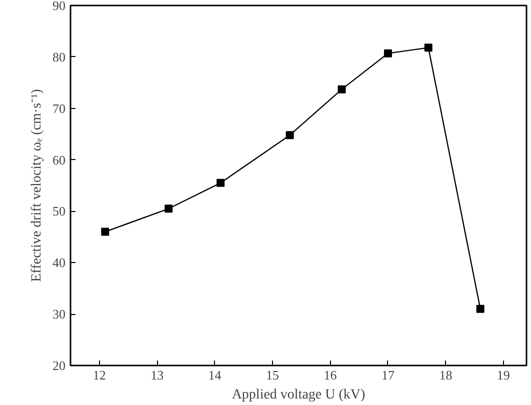 The image size is (531, 405). What do you see at coordinates (59, 211) in the screenshot?
I see `y-tick-label: 50` at bounding box center [59, 211].